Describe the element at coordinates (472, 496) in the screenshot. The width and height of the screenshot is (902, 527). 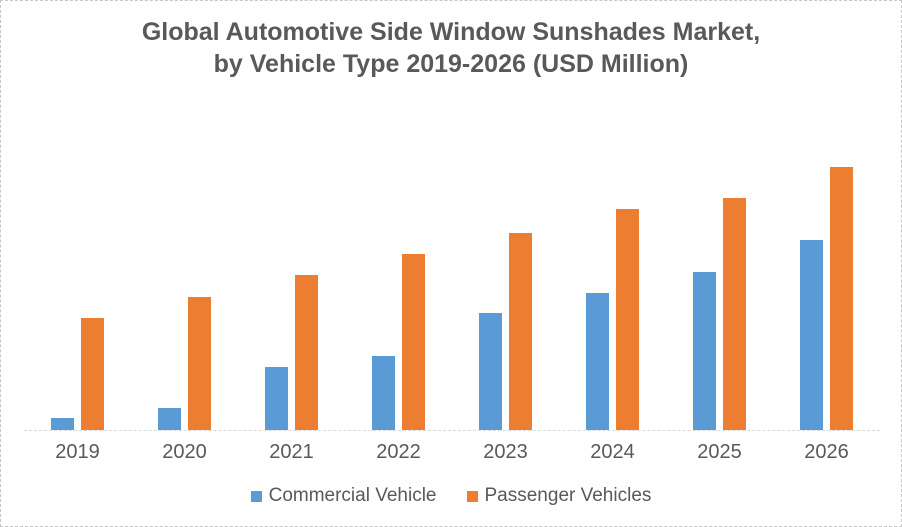
I see `legend-marker-passenger-vehicles-icon` at that location.